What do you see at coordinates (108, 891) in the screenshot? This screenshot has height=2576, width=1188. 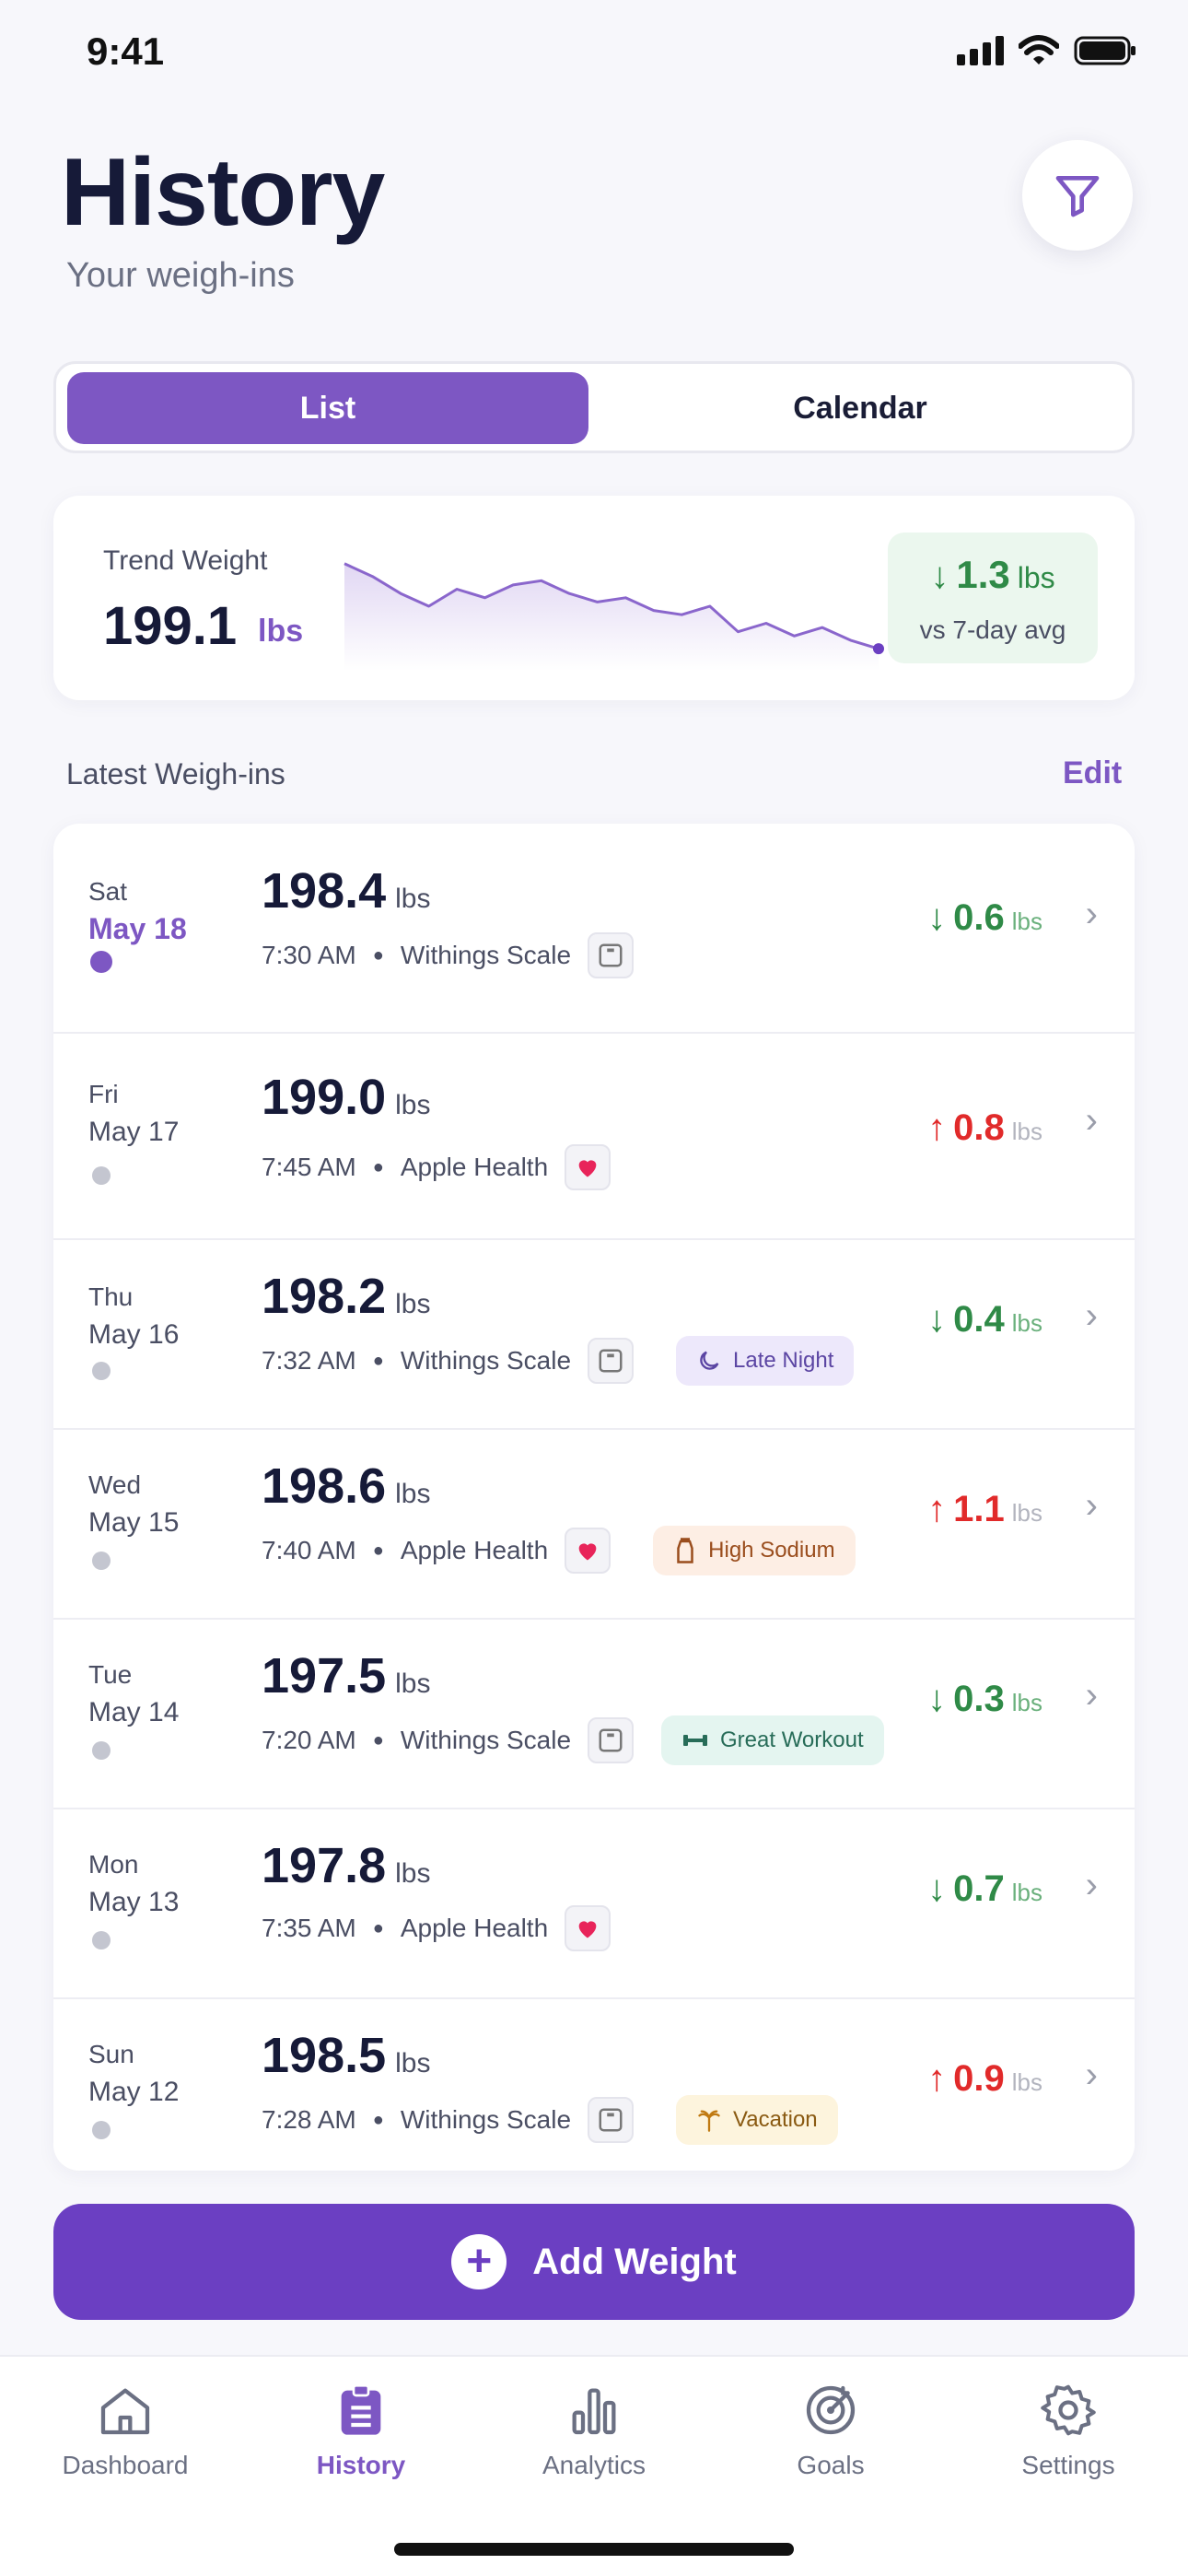 I see `row-day: Sat` at bounding box center [108, 891].